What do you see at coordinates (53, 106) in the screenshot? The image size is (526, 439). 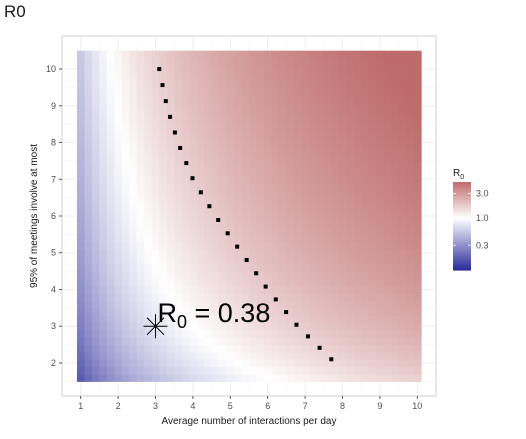 I see `y-tick-label: 9` at bounding box center [53, 106].